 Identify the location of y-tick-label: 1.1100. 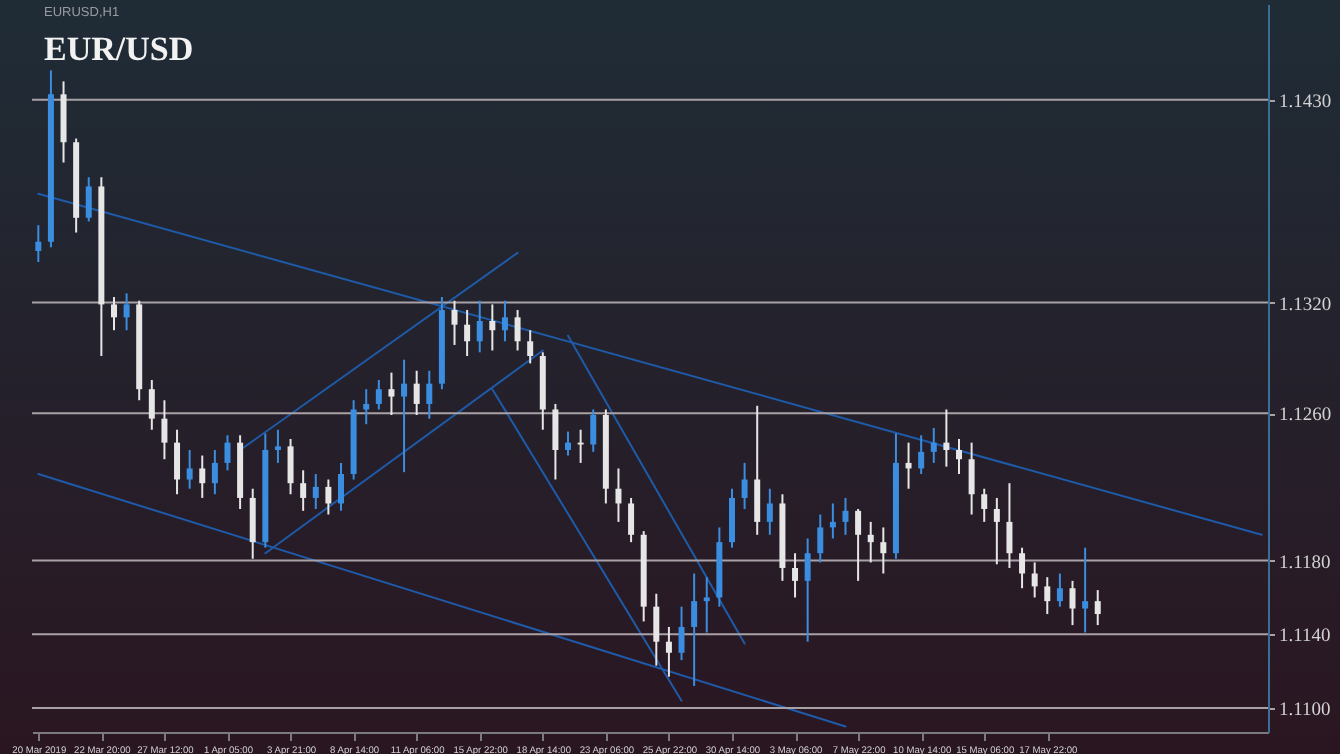
(1305, 711).